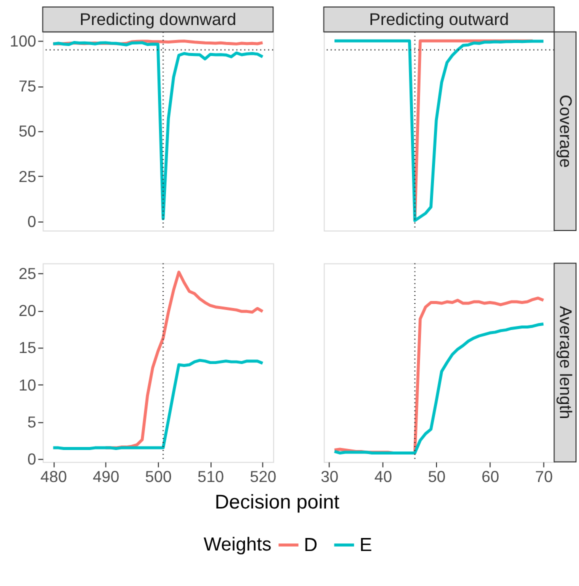 This screenshot has height=586, width=579. Describe the element at coordinates (311, 545) in the screenshot. I see `legend-label: D` at that location.